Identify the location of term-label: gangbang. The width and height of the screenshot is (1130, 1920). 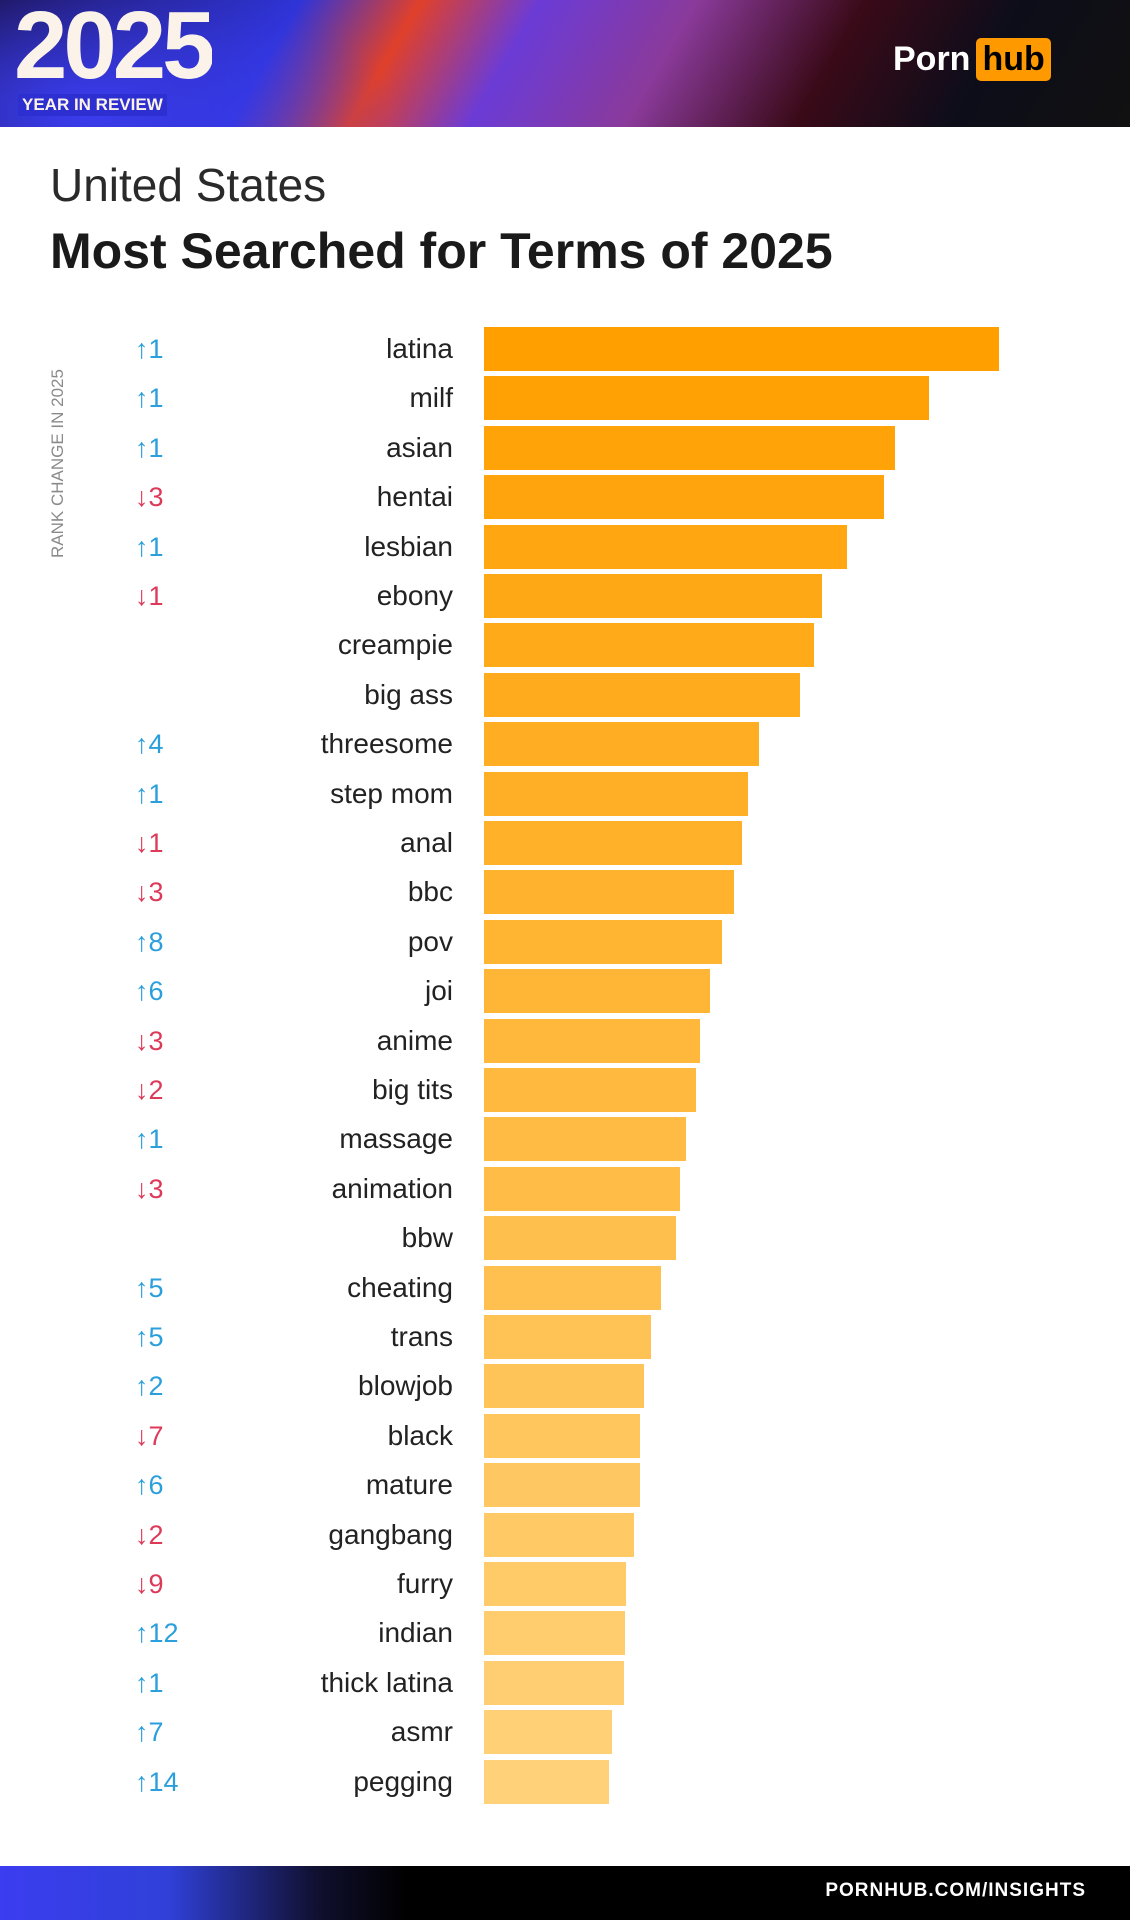
(390, 1534).